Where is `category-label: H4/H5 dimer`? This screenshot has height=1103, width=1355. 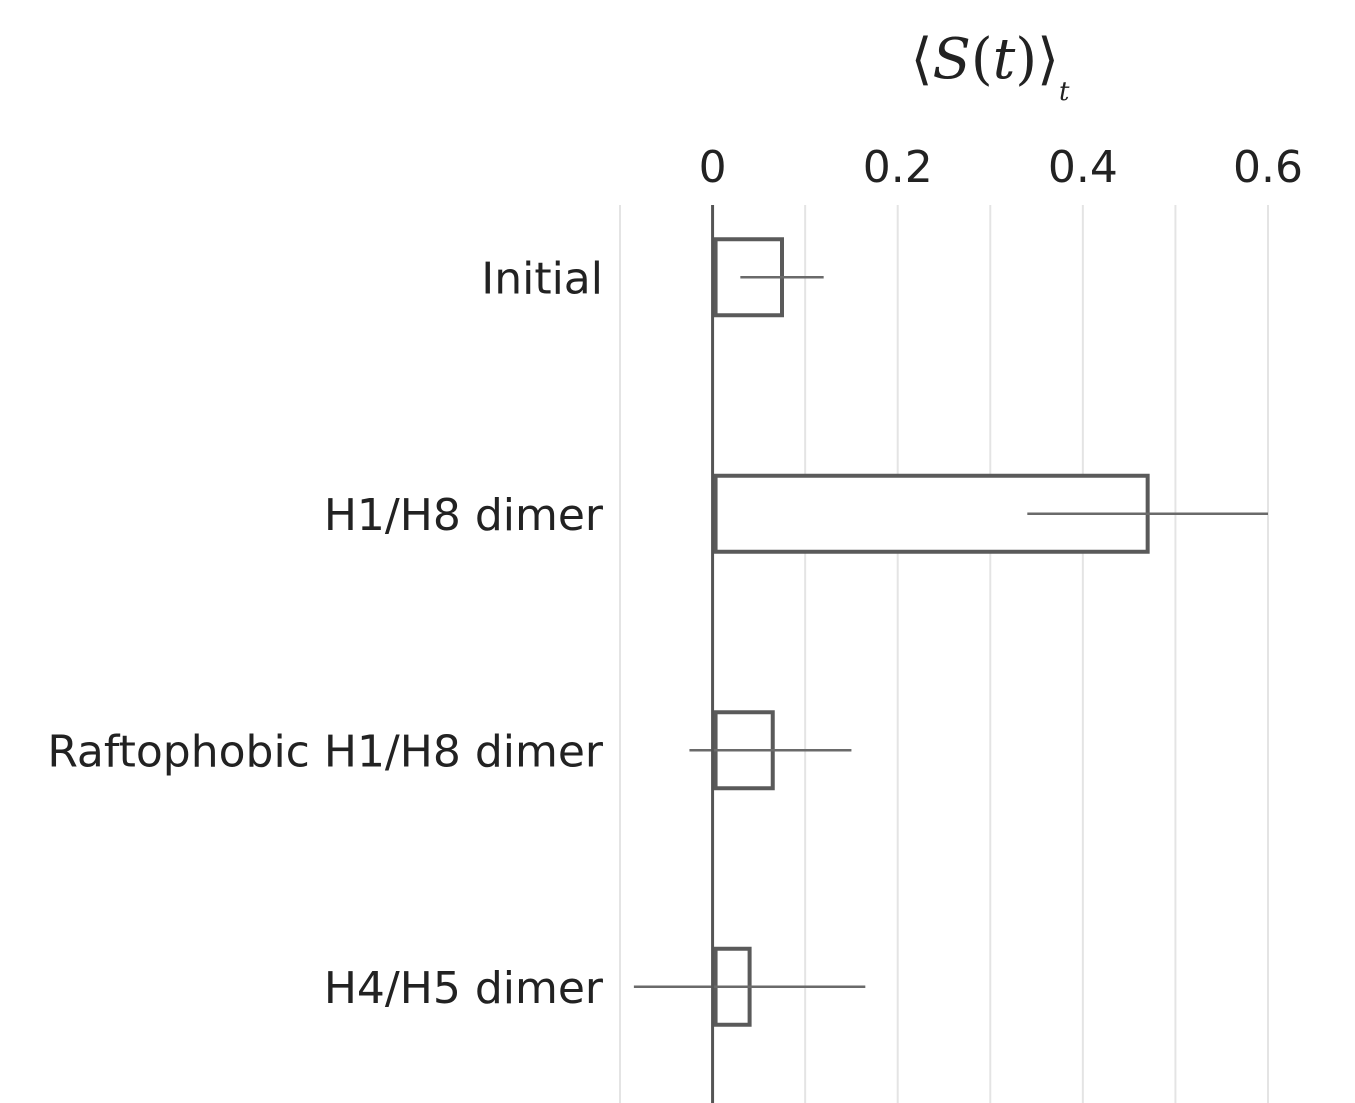
category-label: H4/H5 dimer is located at coordinates (464, 988).